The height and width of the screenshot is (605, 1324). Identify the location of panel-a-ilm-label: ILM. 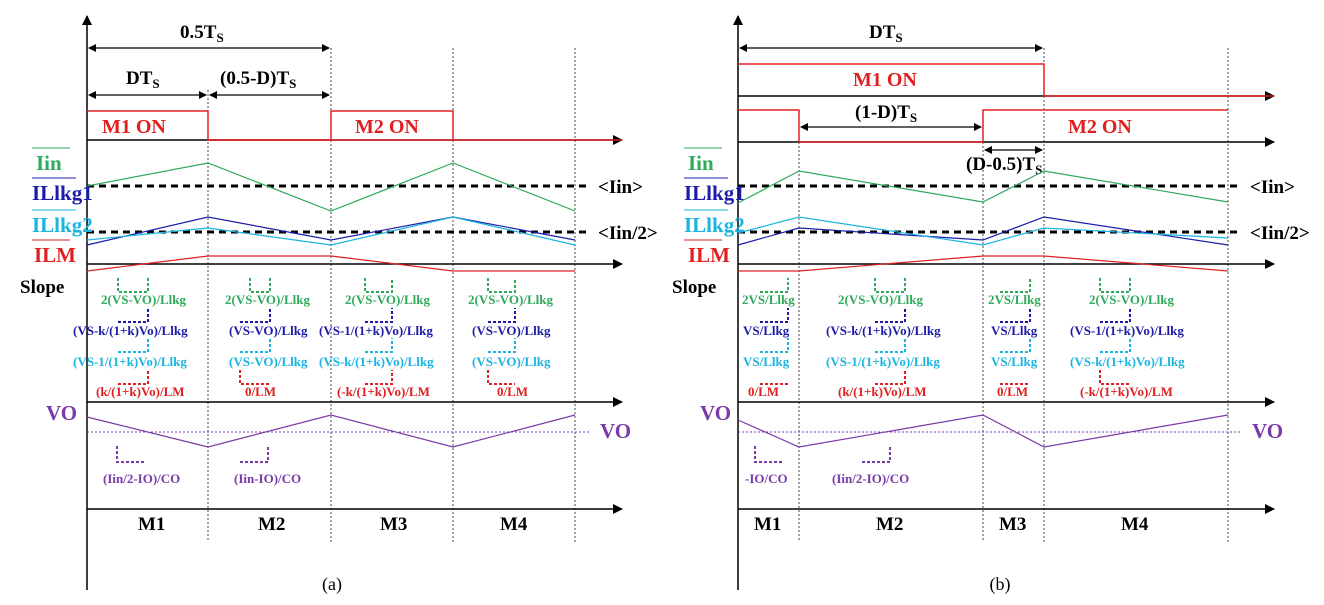
(55, 255).